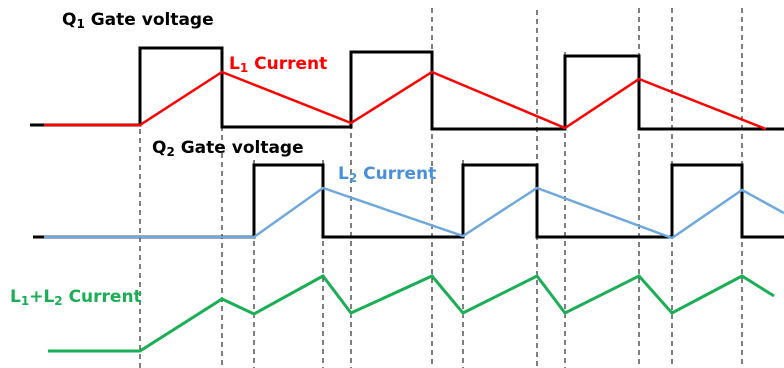 Image resolution: width=784 pixels, height=368 pixels. What do you see at coordinates (76, 297) in the screenshot?
I see `sum-current-label: L1+L2 Current` at bounding box center [76, 297].